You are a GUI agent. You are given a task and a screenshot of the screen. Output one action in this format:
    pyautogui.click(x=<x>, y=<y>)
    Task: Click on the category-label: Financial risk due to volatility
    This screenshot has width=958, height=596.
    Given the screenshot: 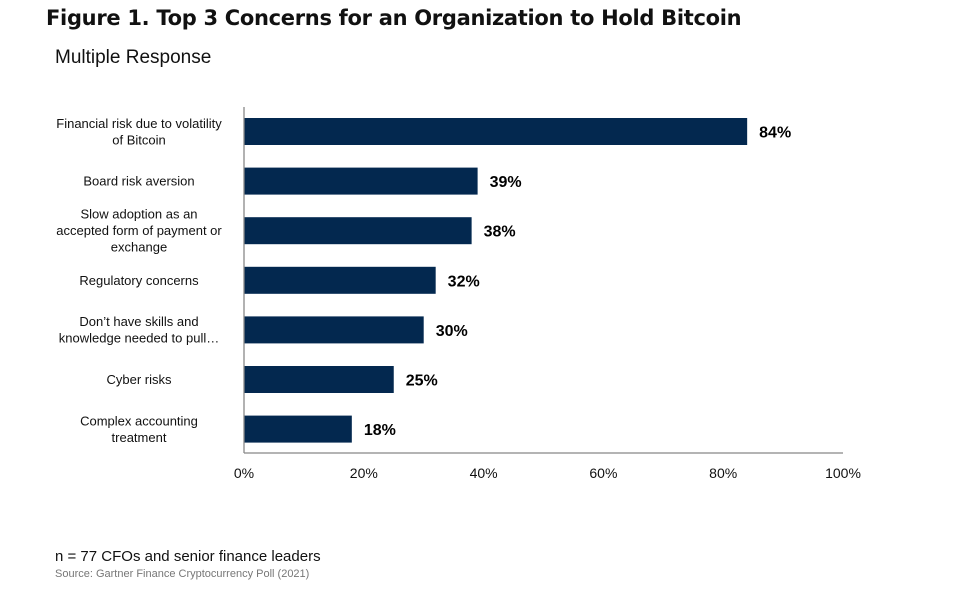 What is the action you would take?
    pyautogui.click(x=139, y=123)
    